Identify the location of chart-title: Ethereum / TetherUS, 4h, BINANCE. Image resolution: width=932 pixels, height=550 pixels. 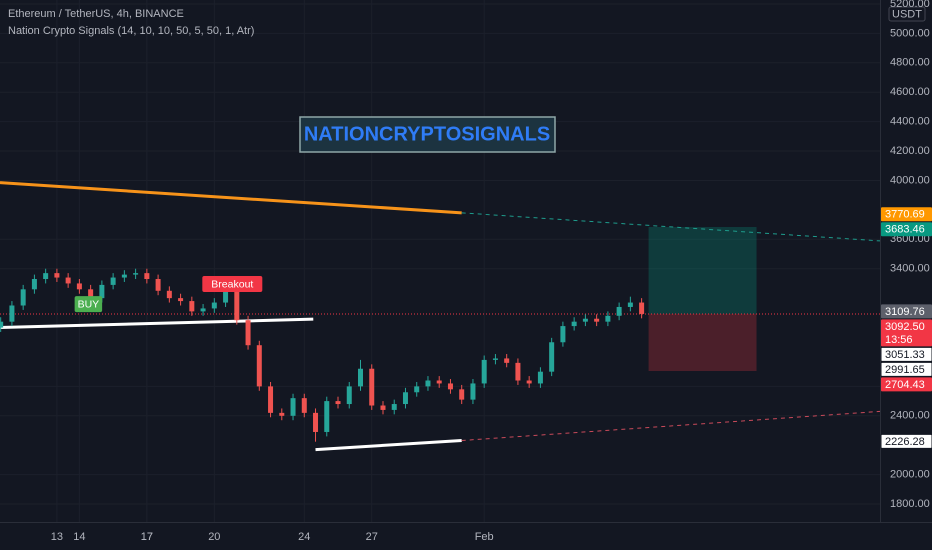
(96, 14).